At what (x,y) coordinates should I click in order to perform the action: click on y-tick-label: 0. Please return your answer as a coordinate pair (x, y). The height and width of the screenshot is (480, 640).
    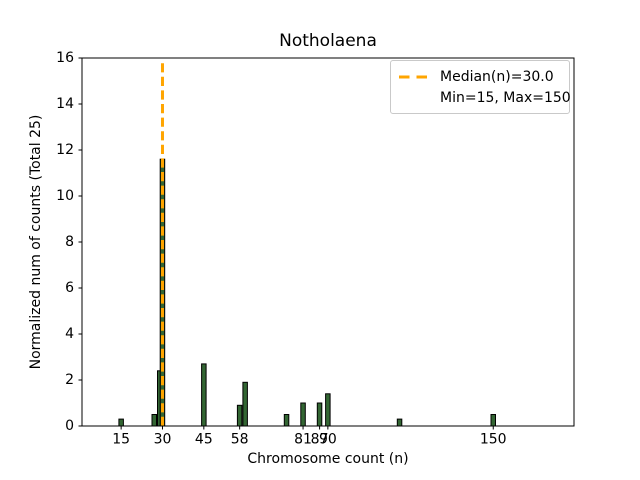
    Looking at the image, I should click on (69, 426).